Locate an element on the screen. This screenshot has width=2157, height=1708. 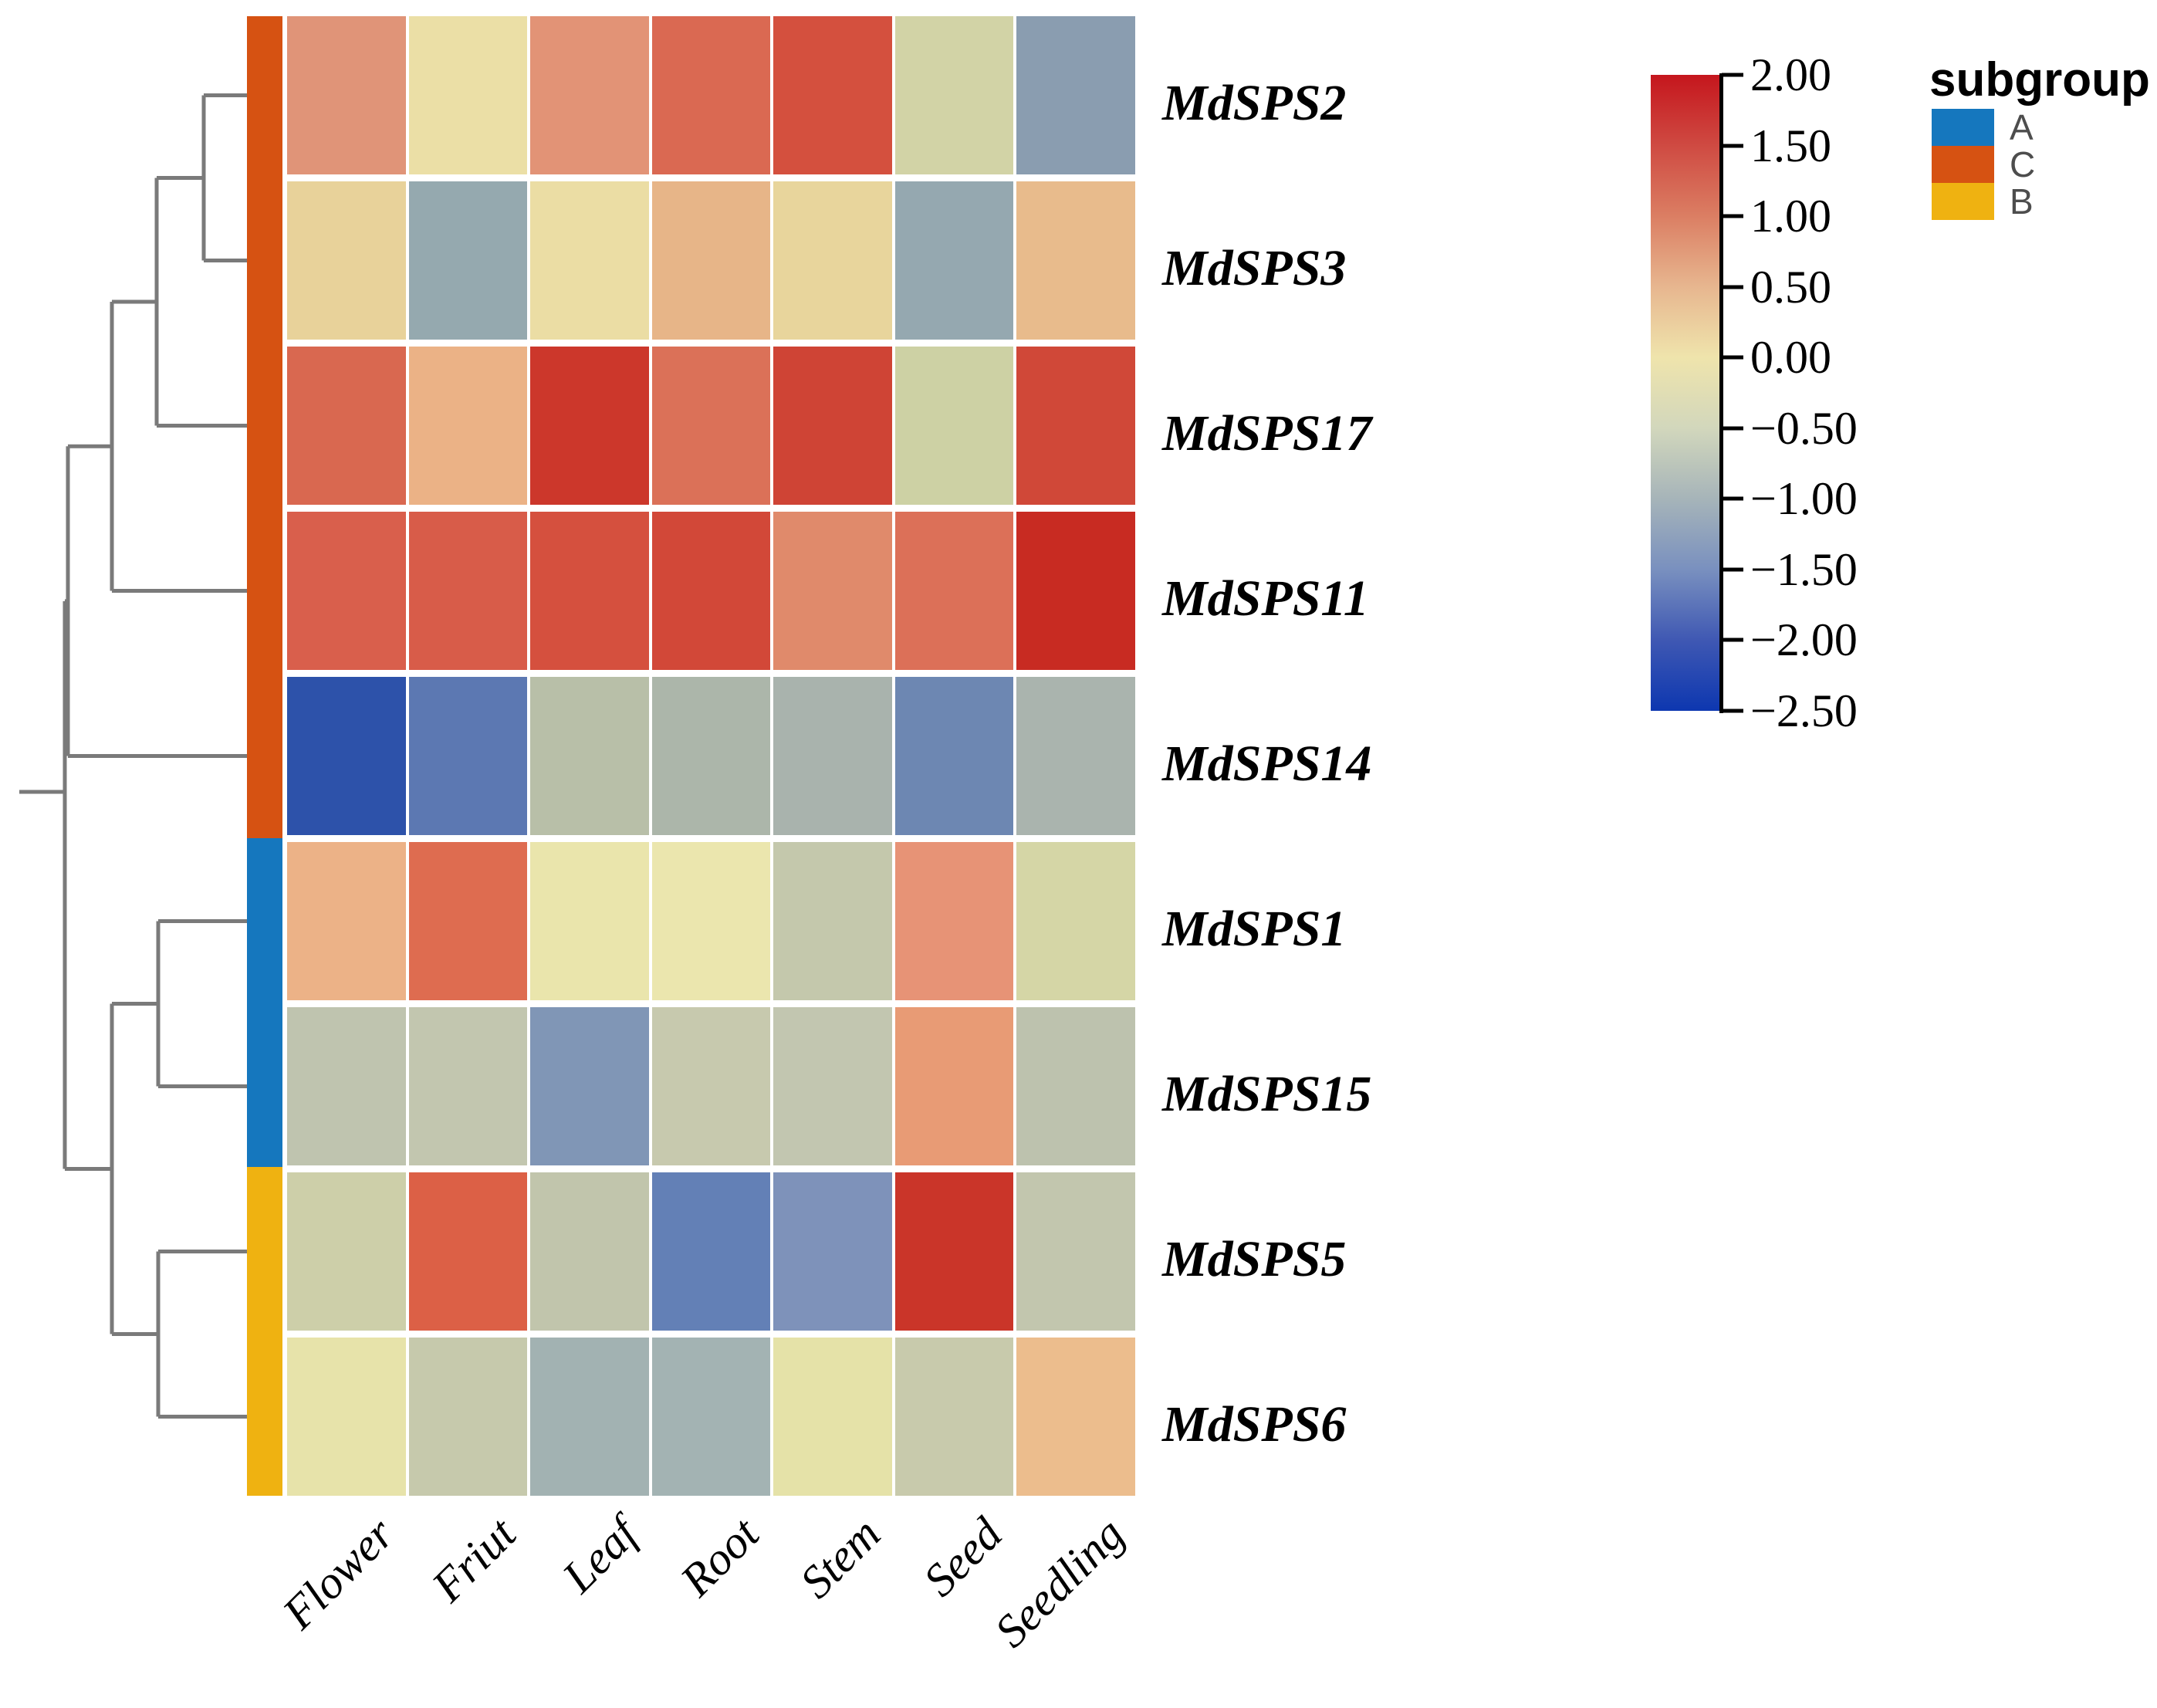
heatmap-cell-MdSPS2-Friut is located at coordinates (468, 95).